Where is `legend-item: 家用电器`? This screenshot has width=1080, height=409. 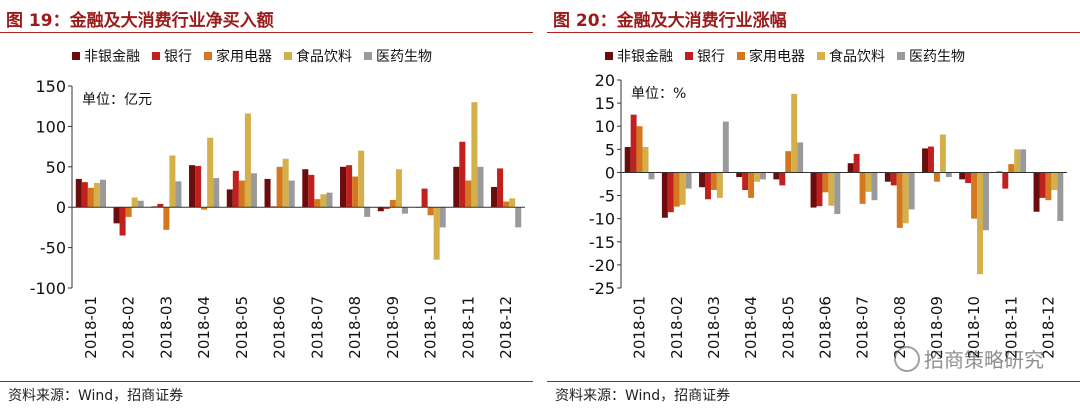
legend-item: 家用电器 is located at coordinates (238, 56).